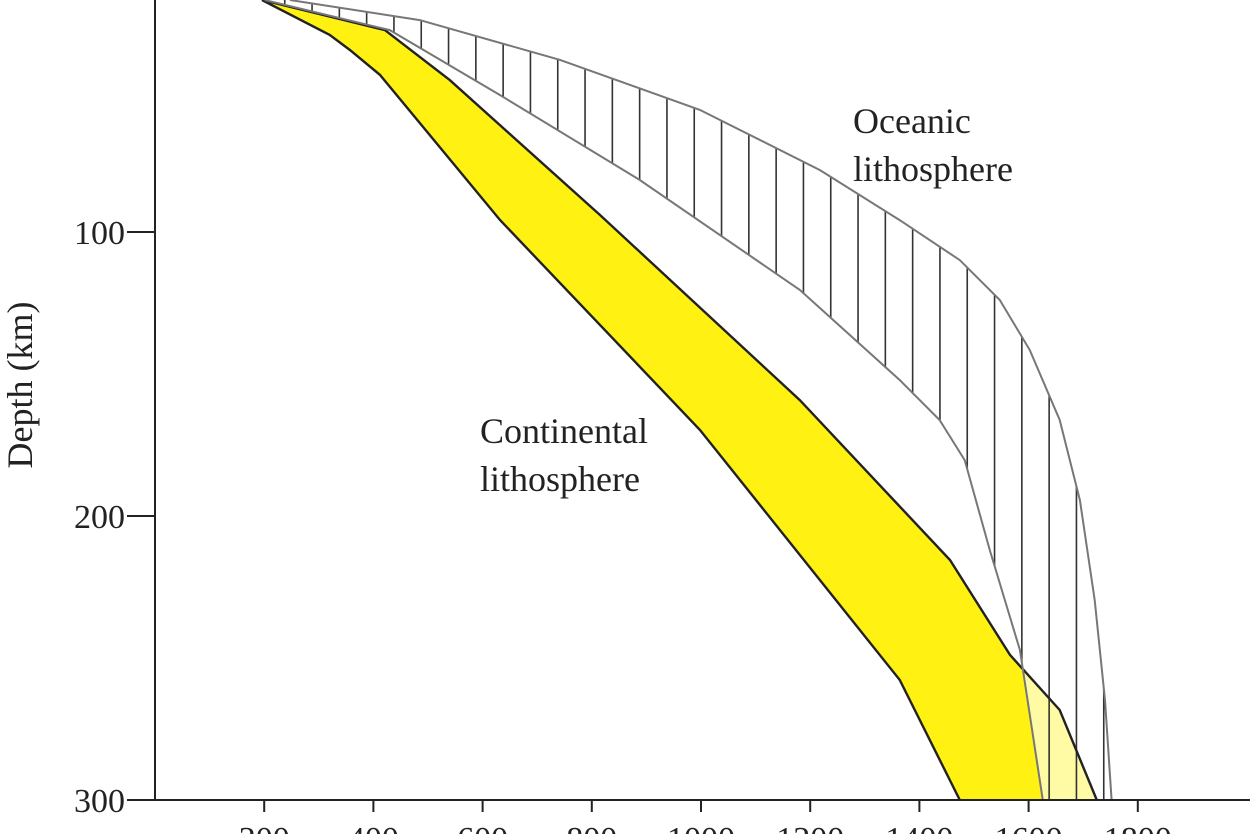 The height and width of the screenshot is (834, 1250). I want to click on x-tick-label: 400, so click(373, 827).